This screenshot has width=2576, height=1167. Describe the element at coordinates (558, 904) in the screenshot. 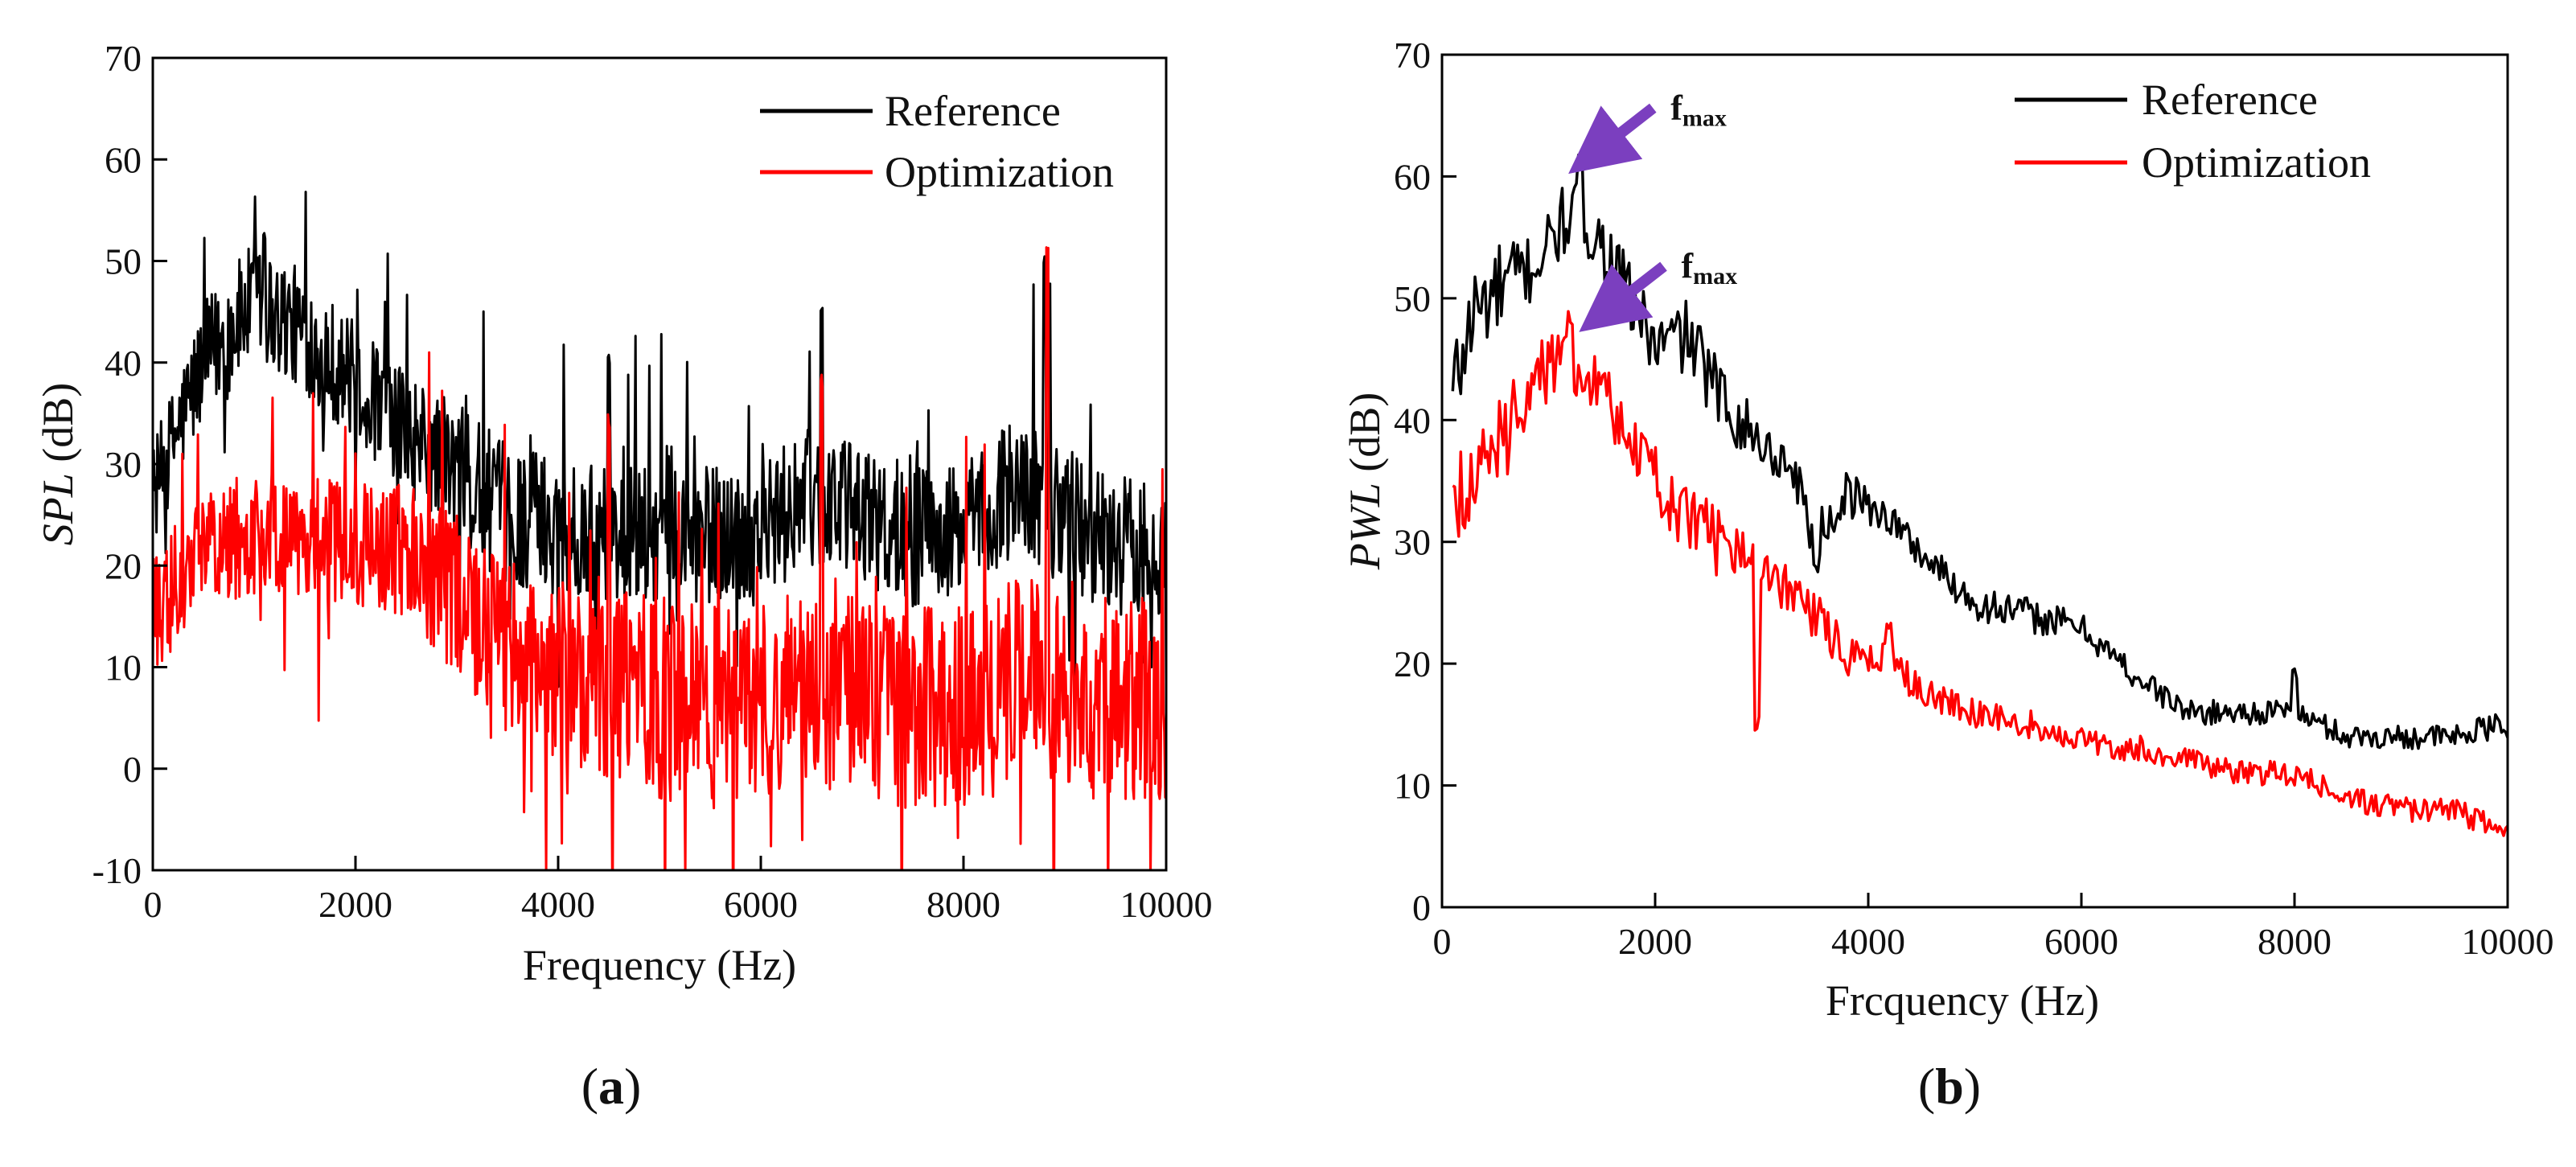

I see `chart-a-xtick-label: 4000` at that location.